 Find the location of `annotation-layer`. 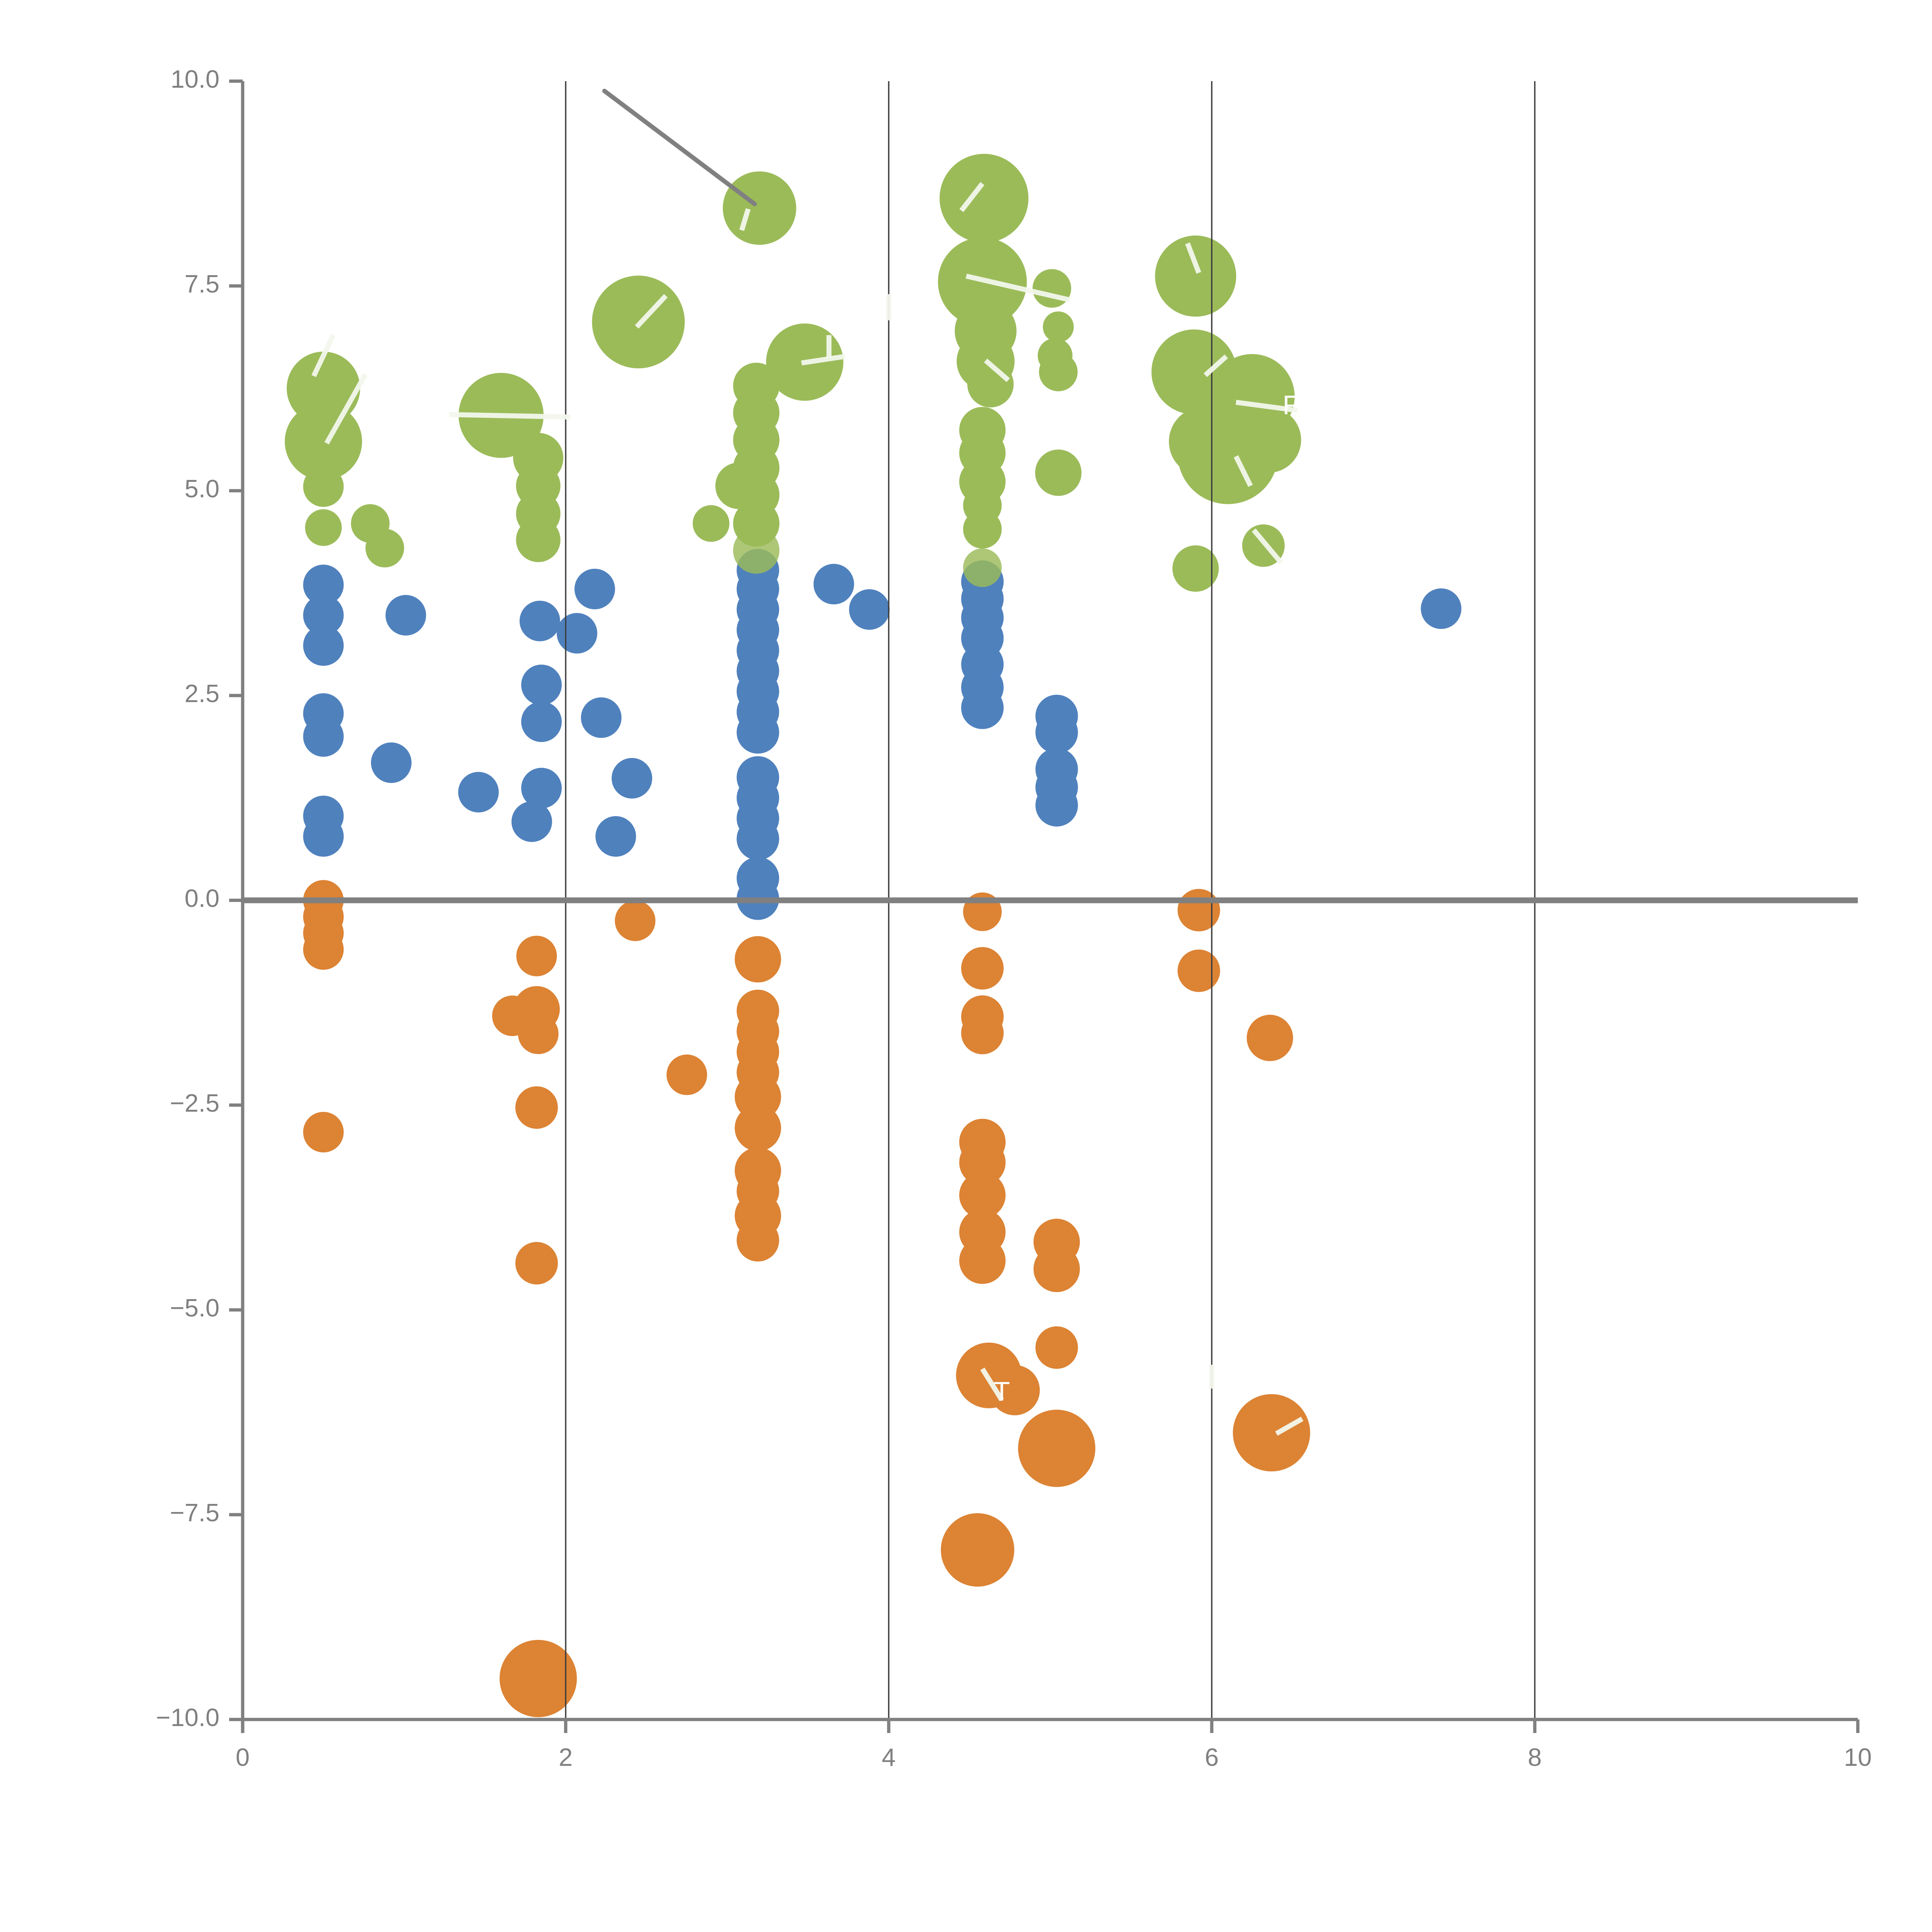

annotation-layer is located at coordinates (680, 147).